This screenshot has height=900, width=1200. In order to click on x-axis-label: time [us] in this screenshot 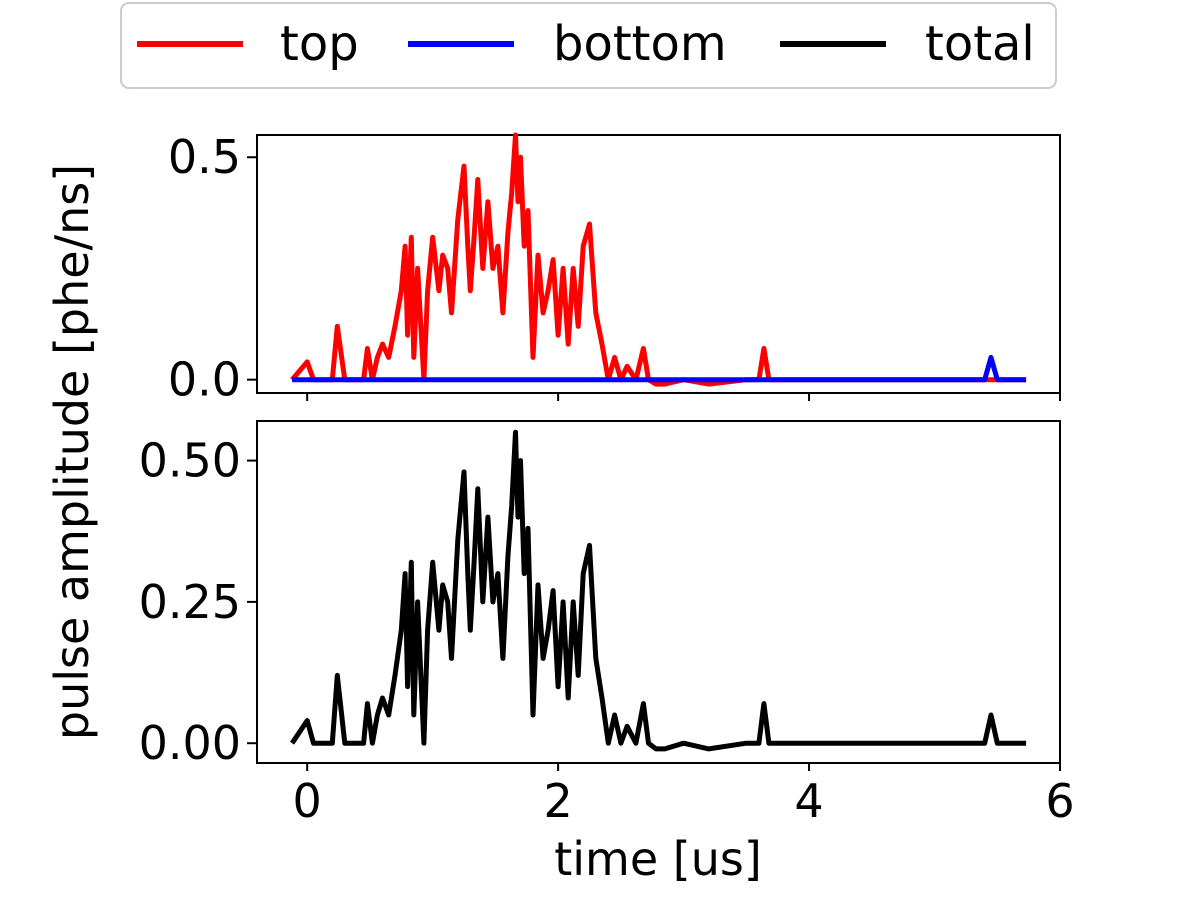, I will do `click(658, 859)`.